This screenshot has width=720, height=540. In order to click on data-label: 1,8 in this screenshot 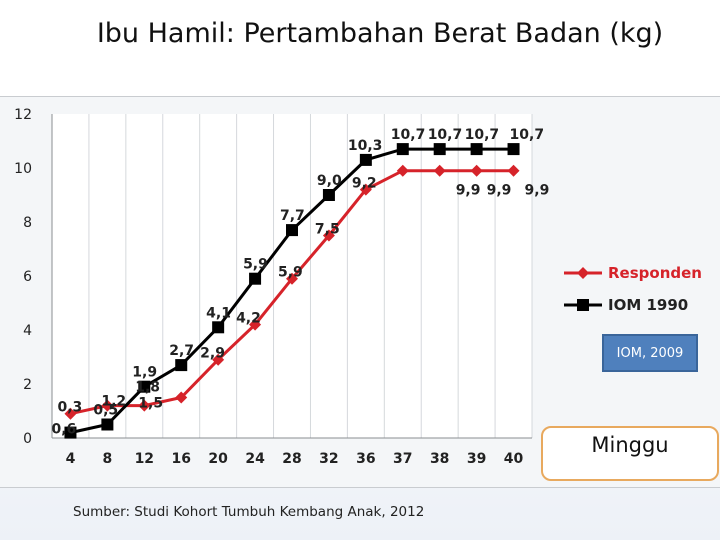, I will do `click(147, 388)`.